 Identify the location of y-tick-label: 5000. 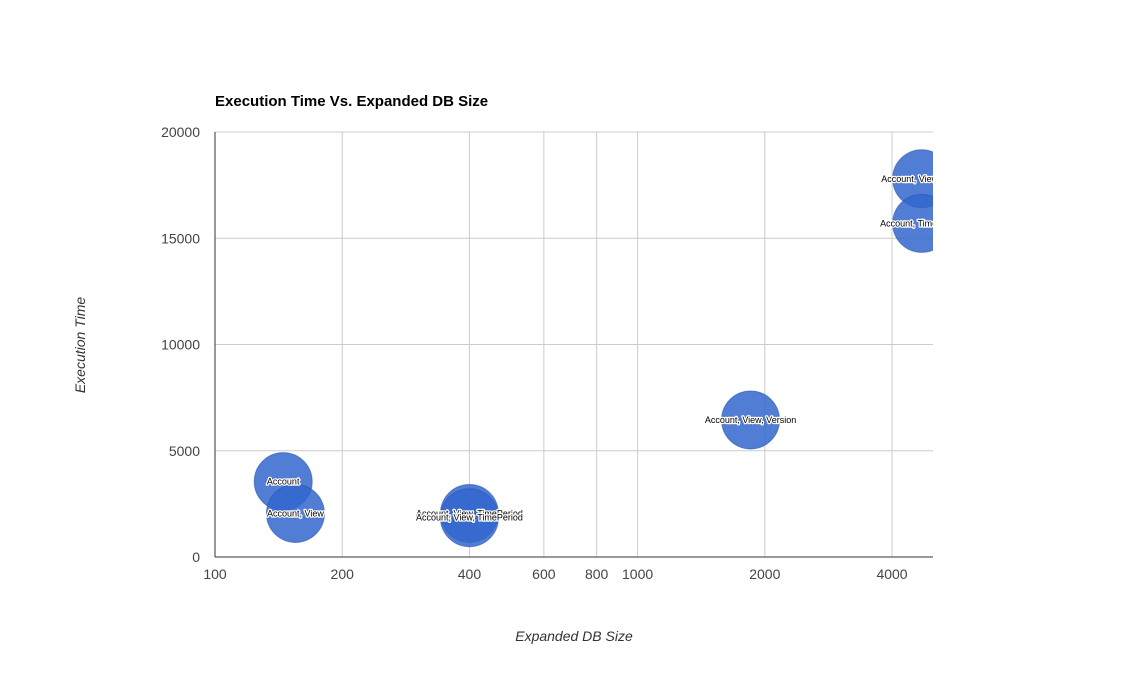
(184, 451).